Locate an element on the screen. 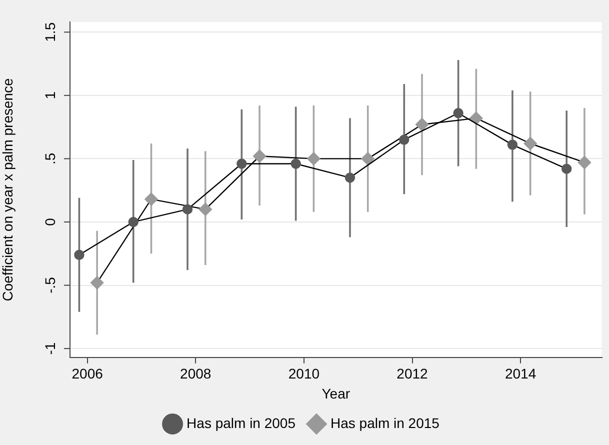 Image resolution: width=609 pixels, height=445 pixels. y-tick-label: 1.5 is located at coordinates (50, 32).